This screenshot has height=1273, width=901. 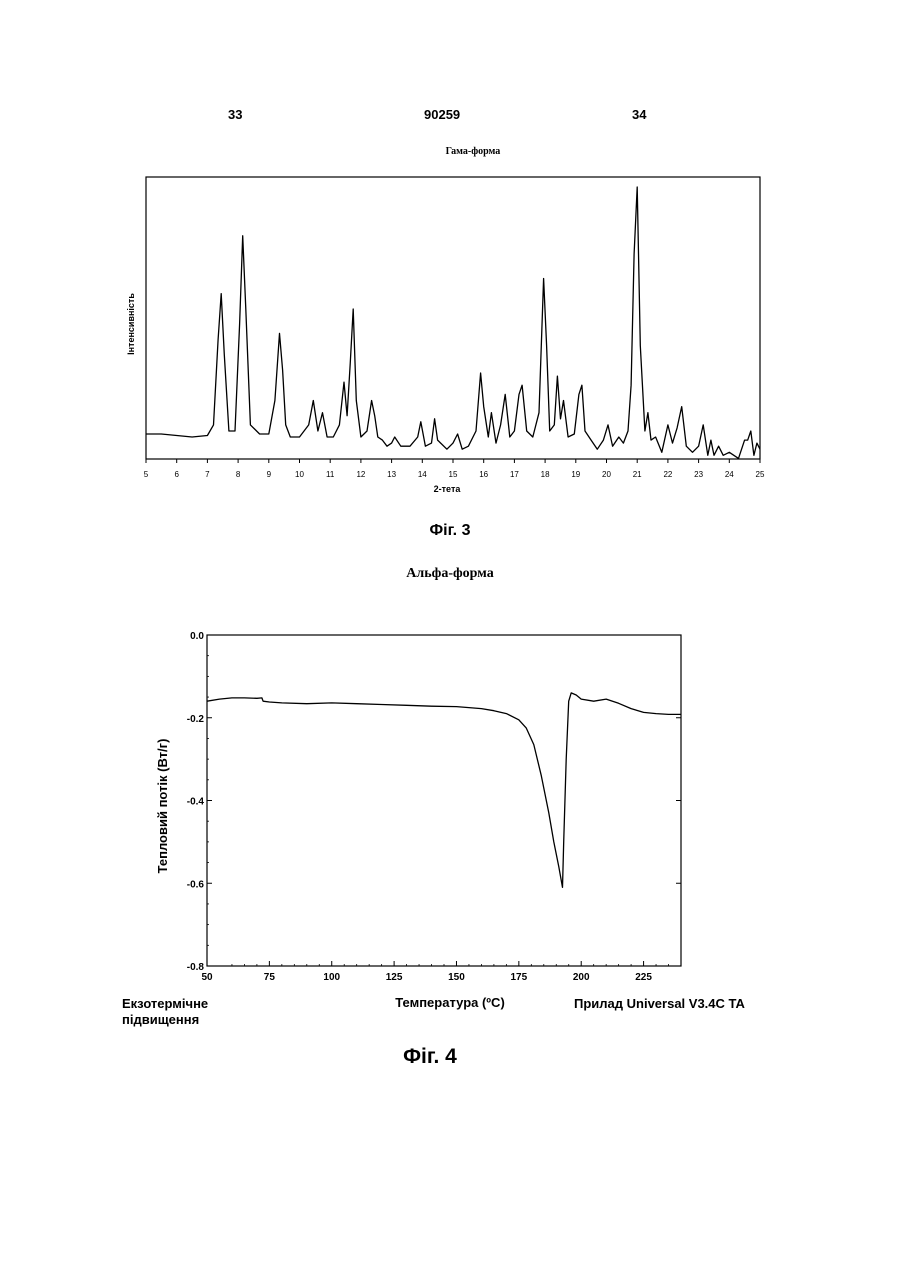 What do you see at coordinates (207, 474) in the screenshot?
I see `fig3-xtick-label: 7` at bounding box center [207, 474].